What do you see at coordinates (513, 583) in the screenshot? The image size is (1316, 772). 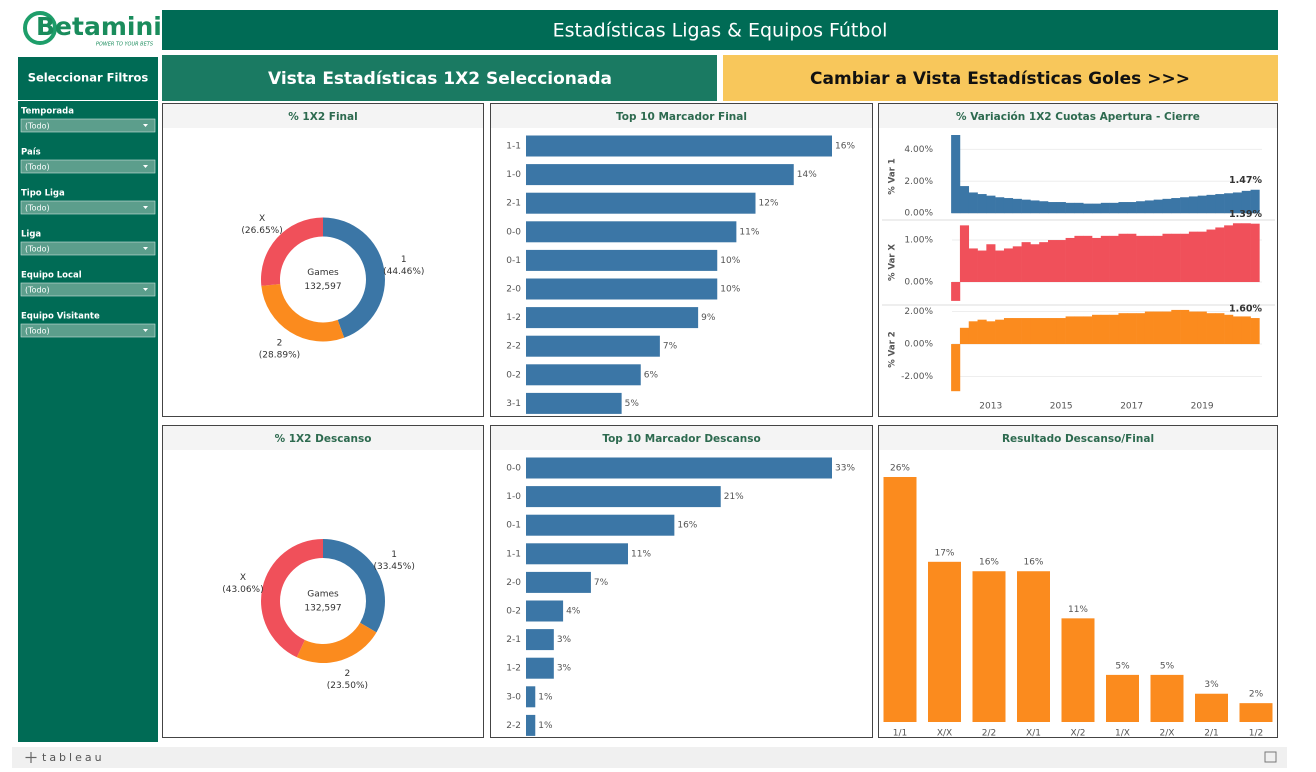 I see `category-label: 2-0` at bounding box center [513, 583].